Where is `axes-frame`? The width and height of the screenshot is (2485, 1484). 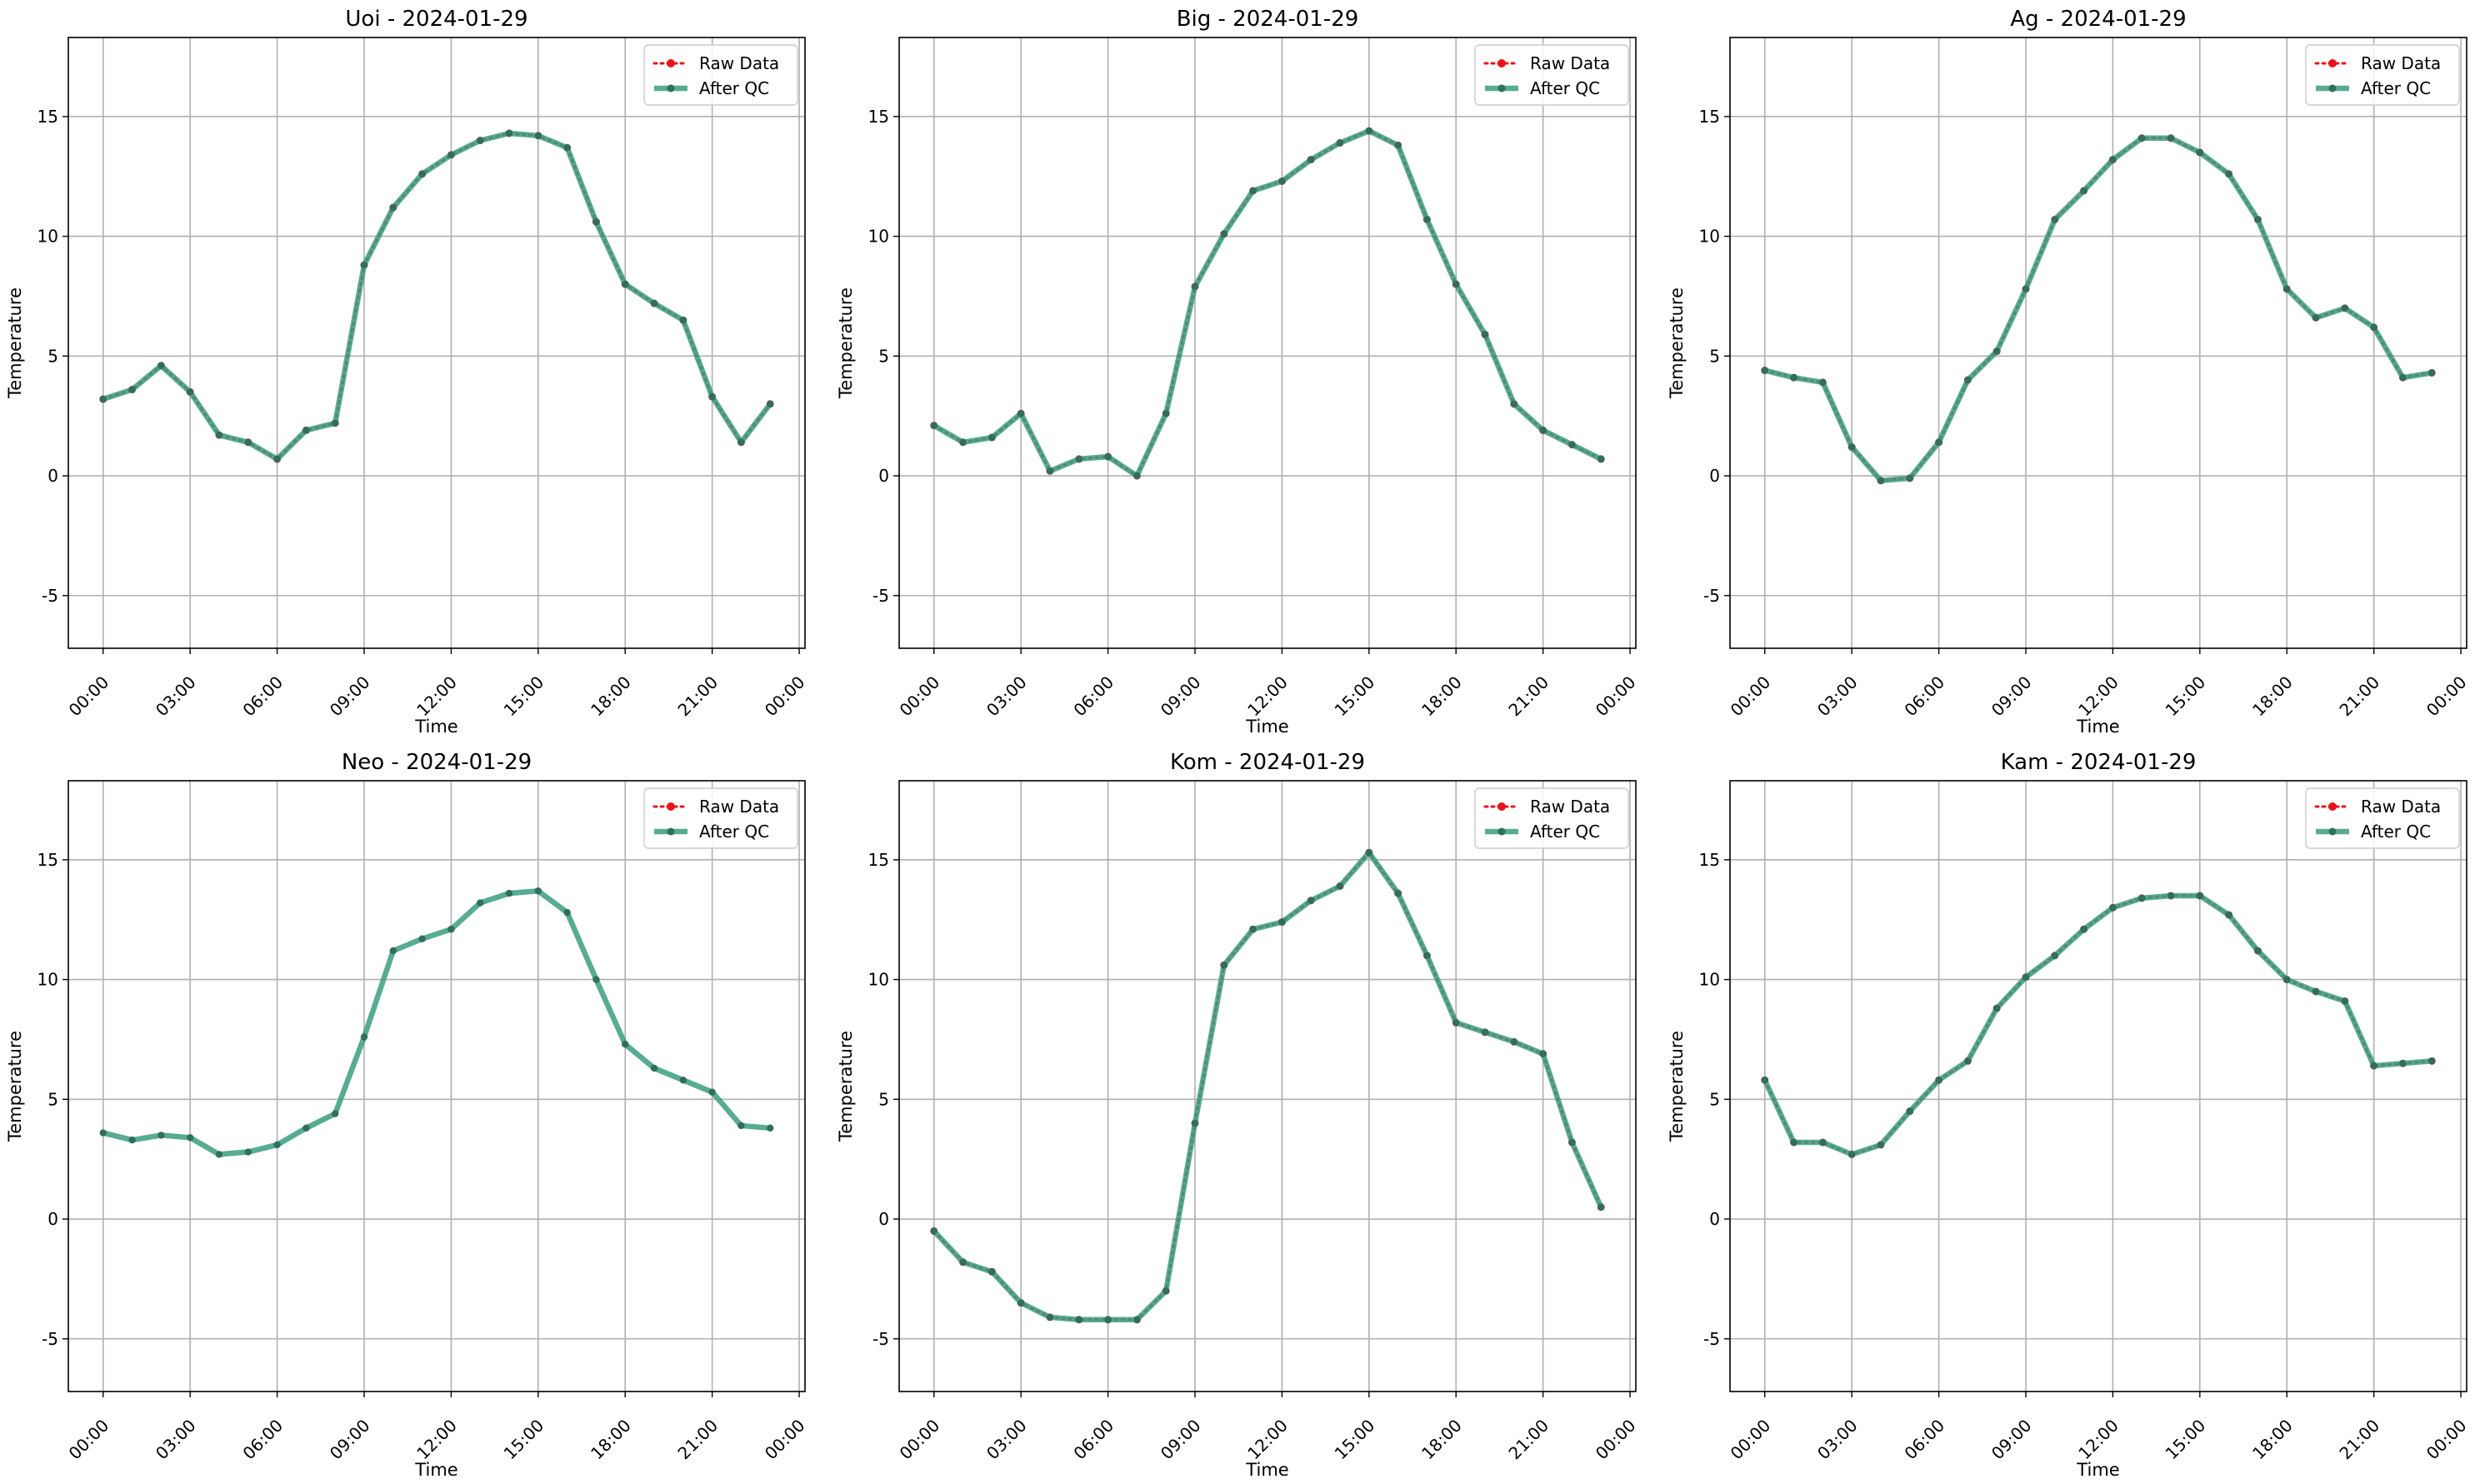
axes-frame is located at coordinates (1267, 1086).